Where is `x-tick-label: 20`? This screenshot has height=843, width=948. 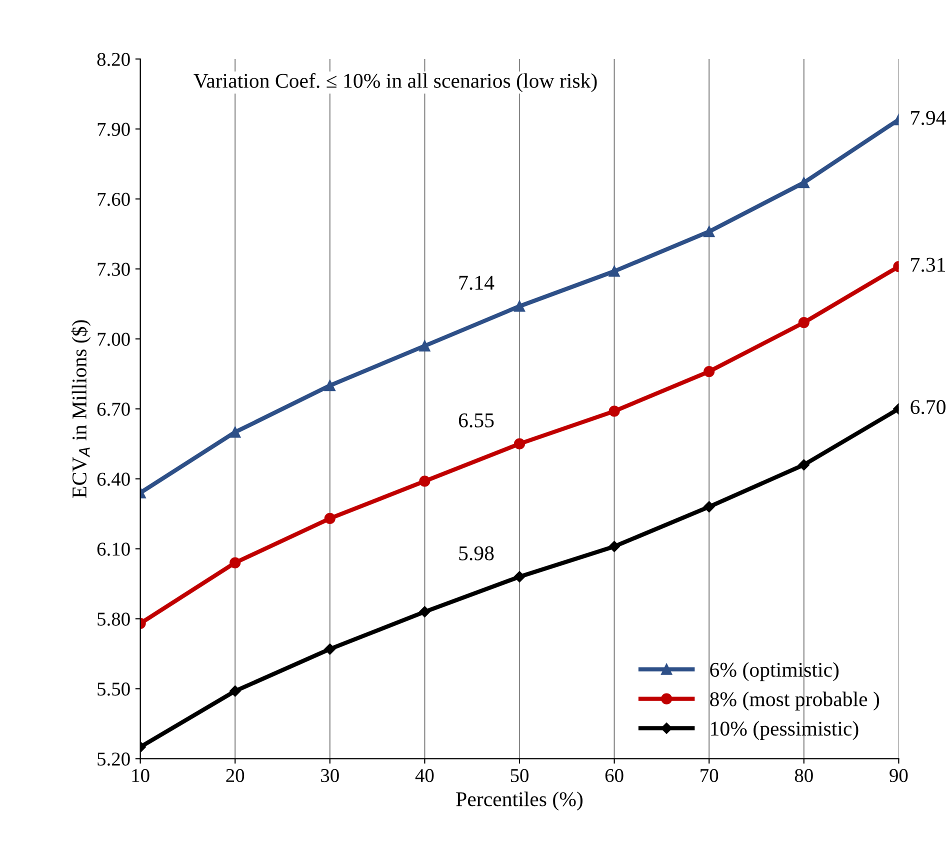 x-tick-label: 20 is located at coordinates (235, 775).